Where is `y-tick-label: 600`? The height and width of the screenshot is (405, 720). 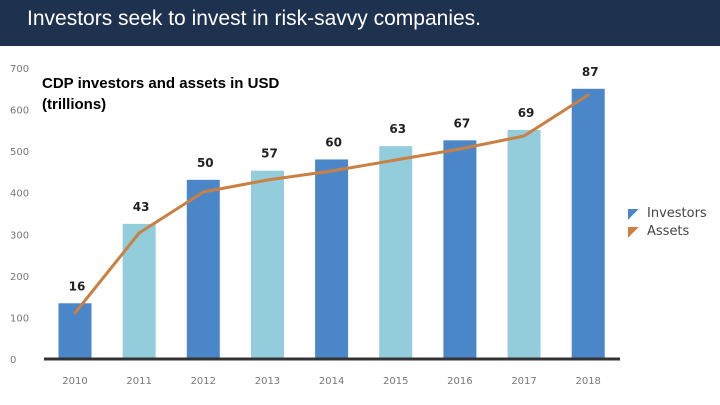 y-tick-label: 600 is located at coordinates (19, 111).